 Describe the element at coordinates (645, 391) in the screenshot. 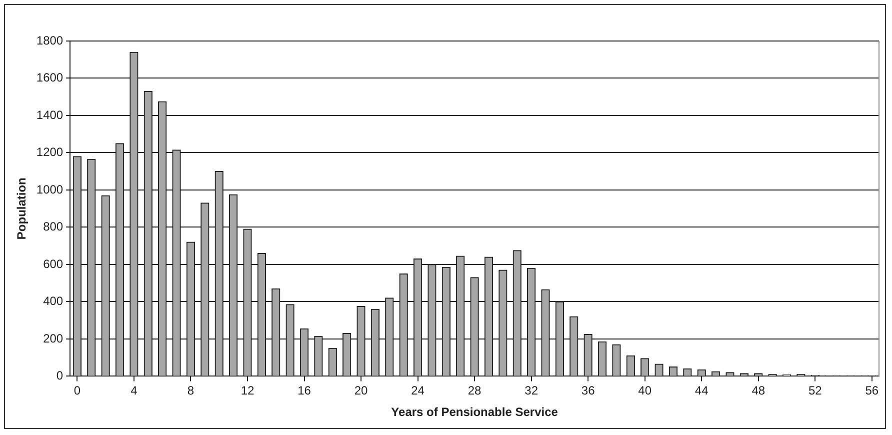

I see `x-tick-label: 40` at that location.